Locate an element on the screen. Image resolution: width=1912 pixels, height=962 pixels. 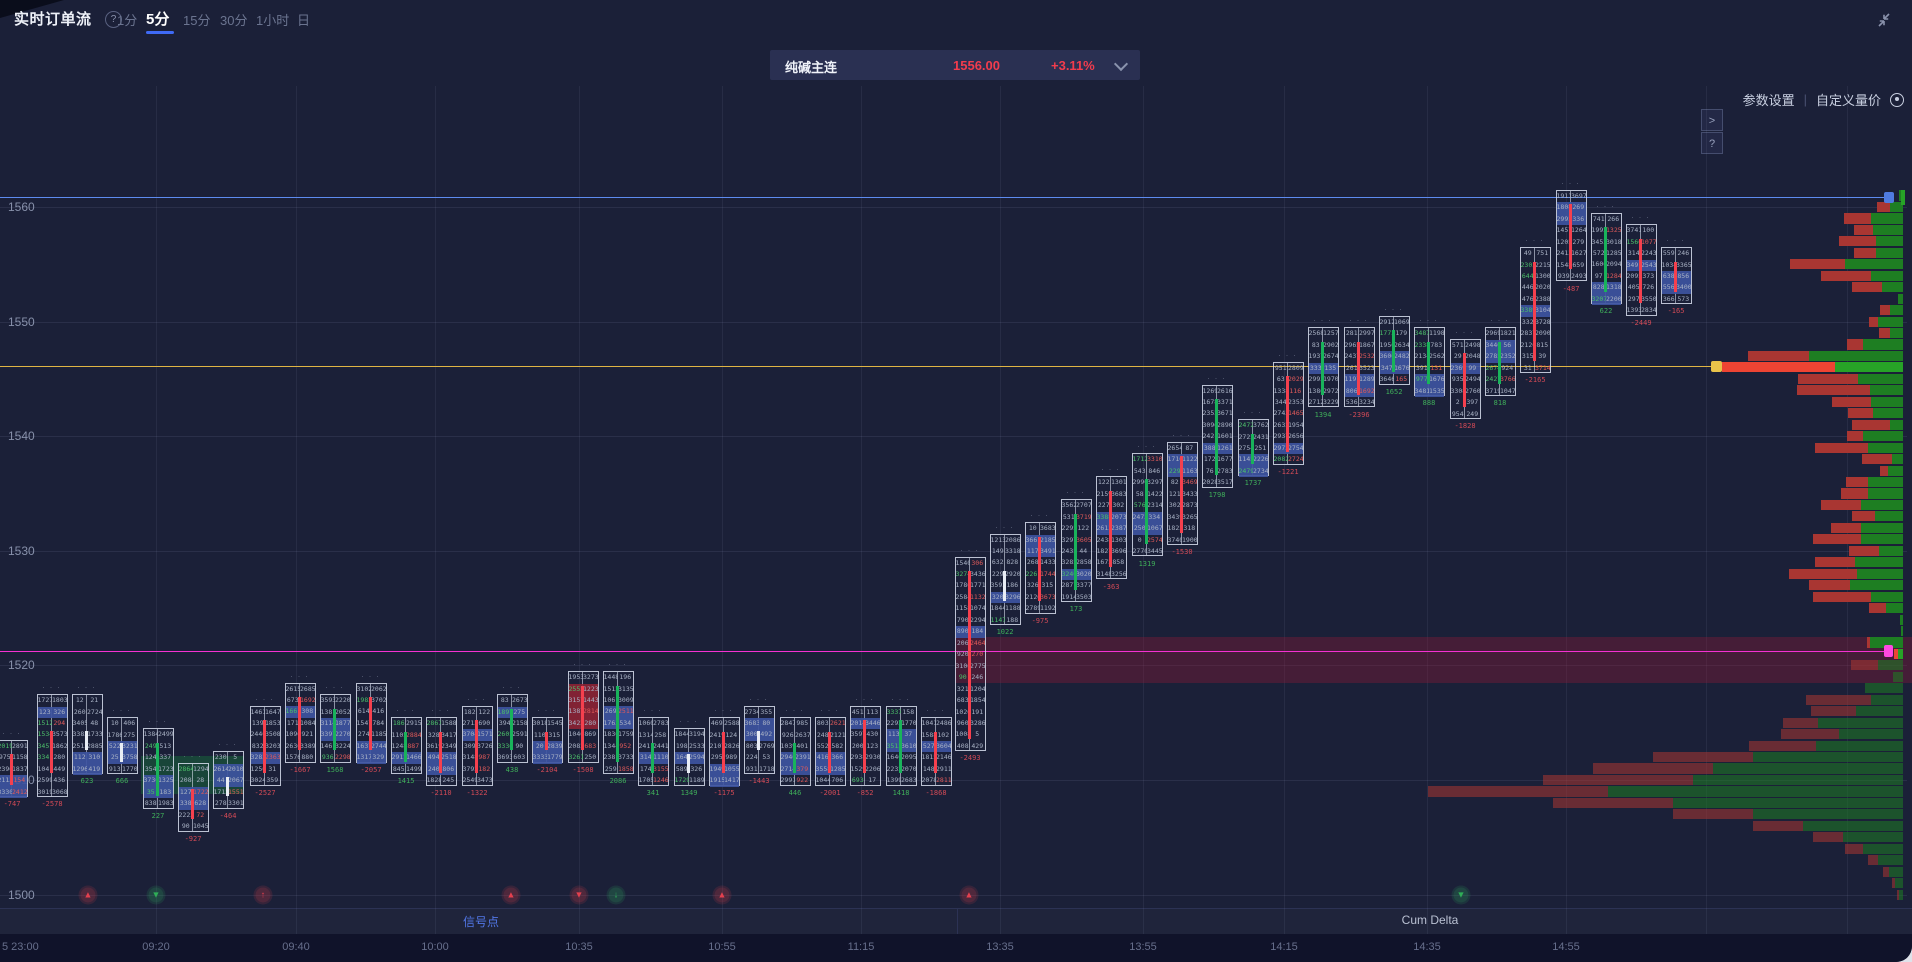
tab-1小时: 1小时 is located at coordinates (273, 20).